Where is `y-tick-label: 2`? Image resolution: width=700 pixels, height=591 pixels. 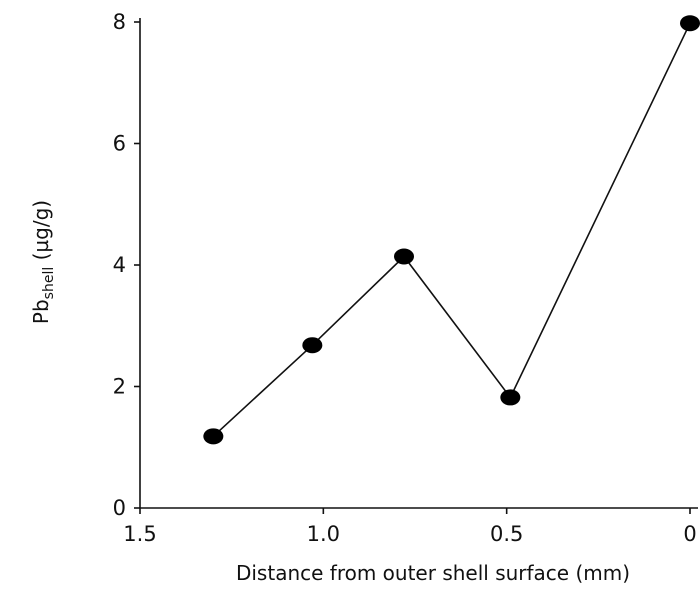
y-tick-label: 2 is located at coordinates (119, 387).